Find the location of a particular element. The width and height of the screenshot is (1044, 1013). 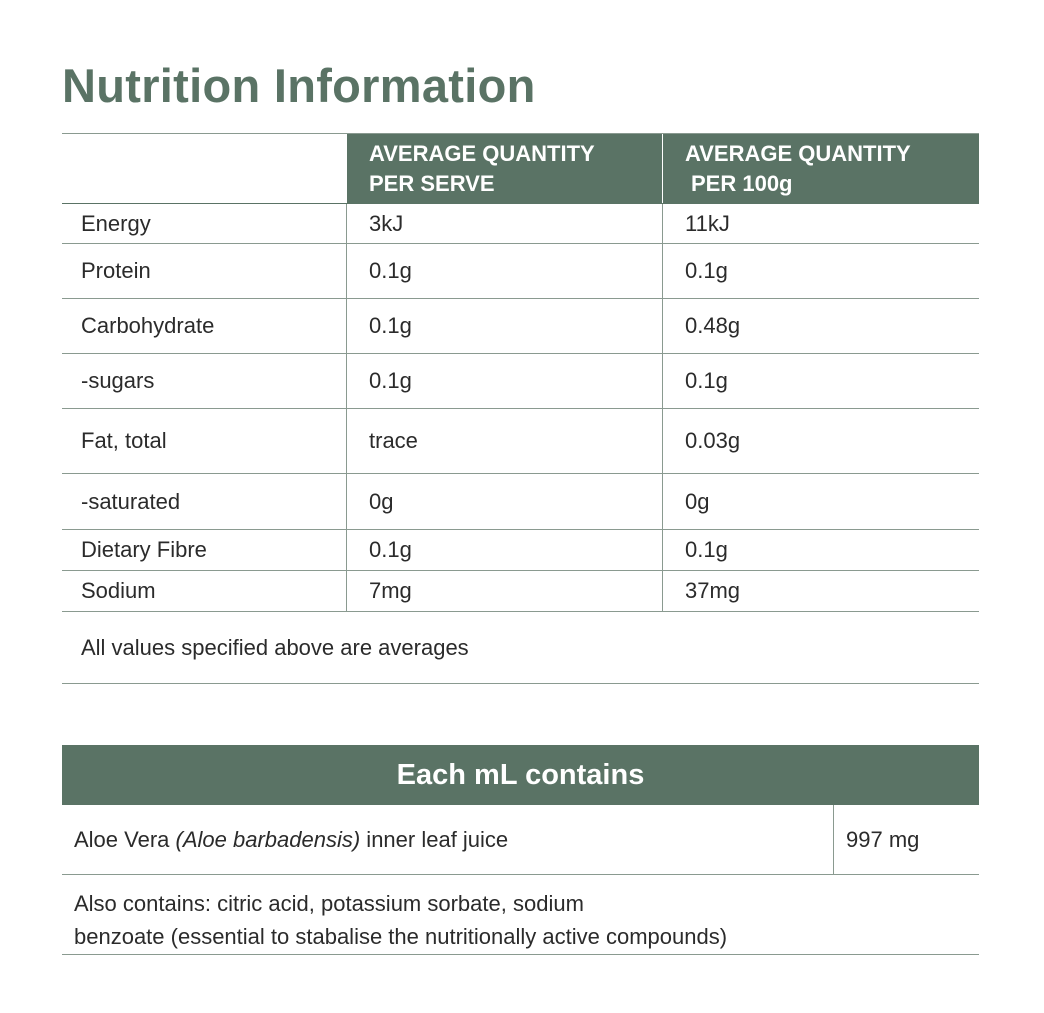

nutrient-label: Carbohydrate is located at coordinates (148, 325).